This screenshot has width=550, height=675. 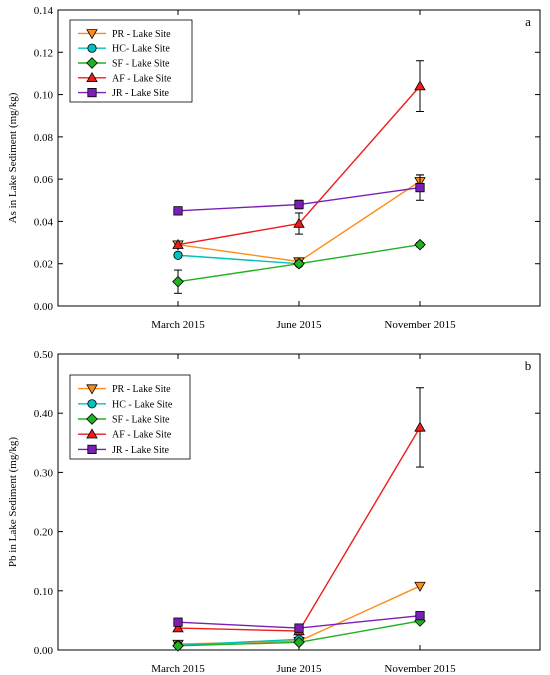 I want to click on y-tick-label: 0.30, so click(x=44, y=473).